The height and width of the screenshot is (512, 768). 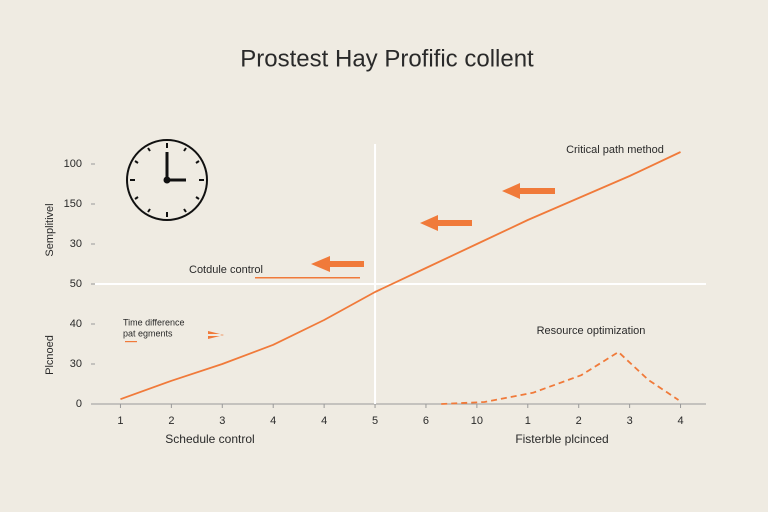 What do you see at coordinates (79, 404) in the screenshot?
I see `y-tick-label: 0` at bounding box center [79, 404].